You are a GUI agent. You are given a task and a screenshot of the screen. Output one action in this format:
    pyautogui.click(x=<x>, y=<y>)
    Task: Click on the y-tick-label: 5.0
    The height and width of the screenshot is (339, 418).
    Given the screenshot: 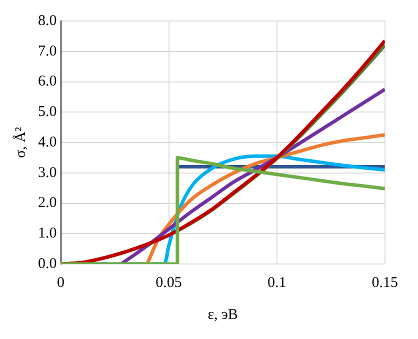 What is the action you would take?
    pyautogui.click(x=47, y=112)
    